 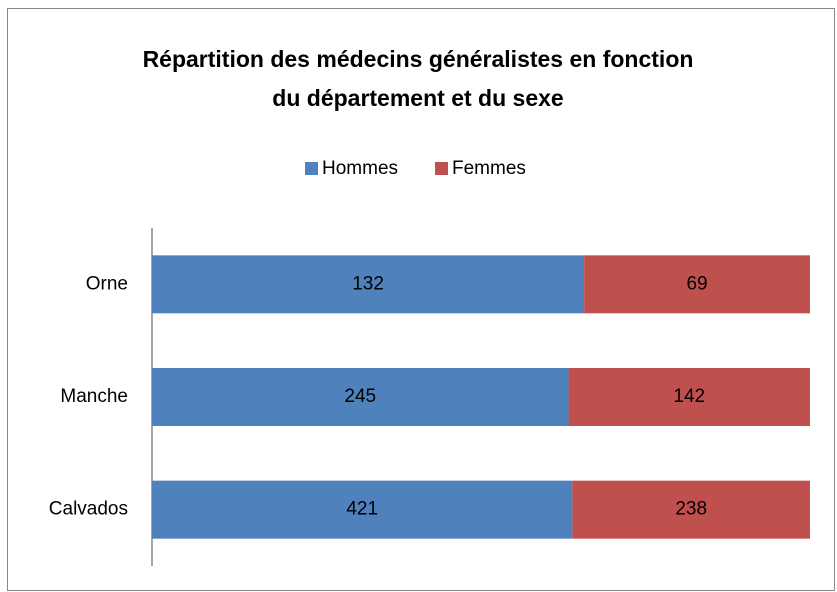 I want to click on legend-label: Hommes, so click(x=360, y=168).